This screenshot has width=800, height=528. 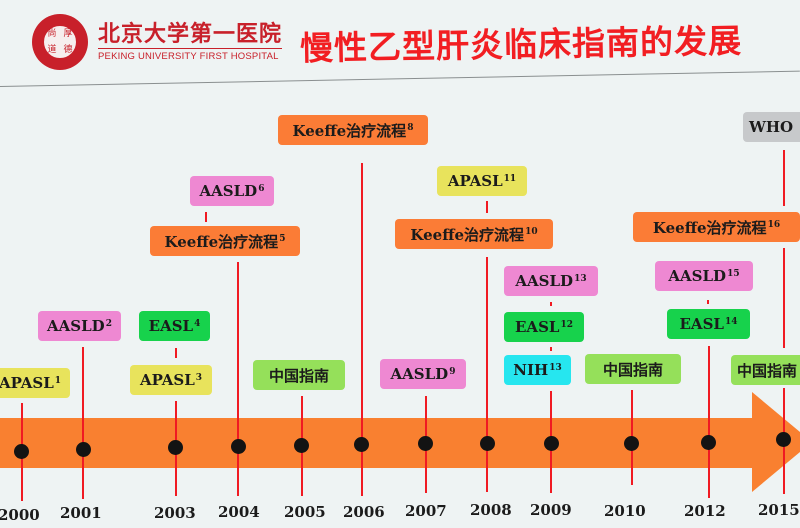 I want to click on year-label: 2007, so click(x=426, y=511).